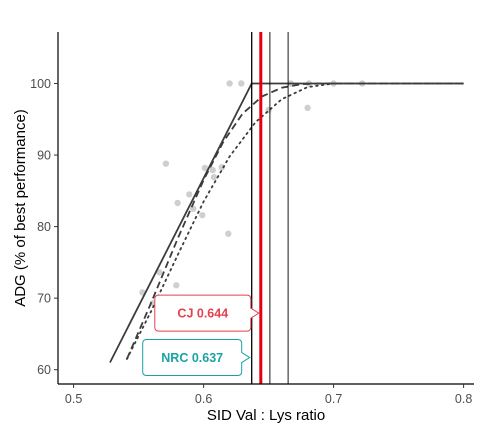  I want to click on y-tick-label: 80, so click(44, 227).